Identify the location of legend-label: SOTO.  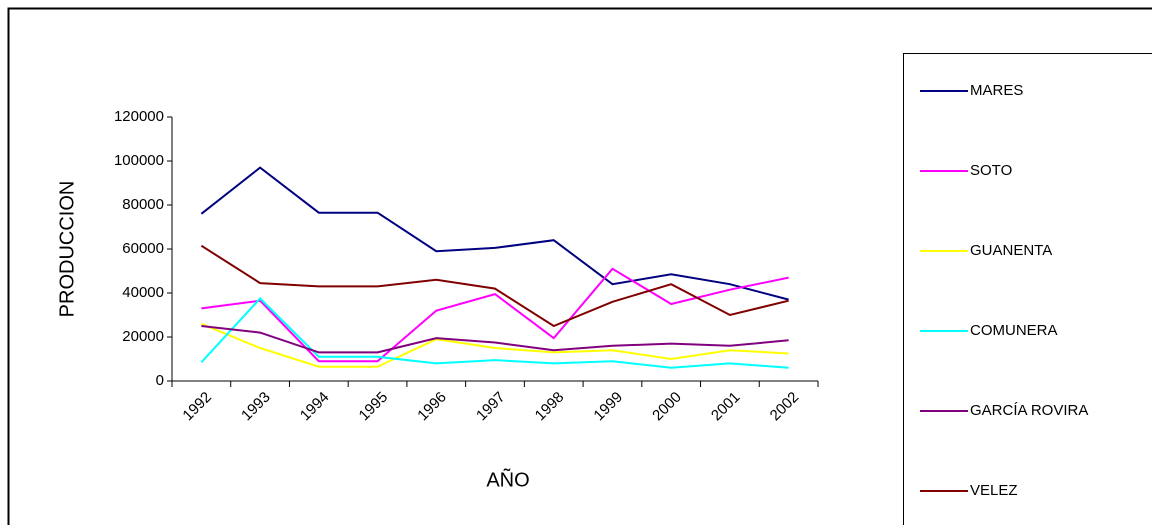
(991, 170).